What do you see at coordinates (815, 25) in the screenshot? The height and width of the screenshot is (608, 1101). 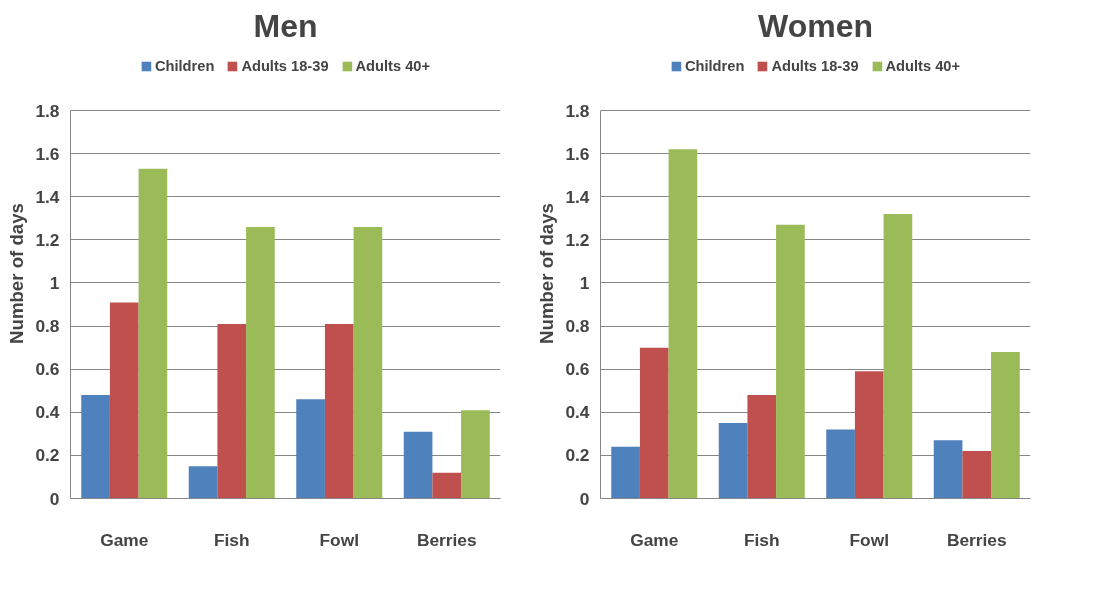 I see `chart-title: Women` at bounding box center [815, 25].